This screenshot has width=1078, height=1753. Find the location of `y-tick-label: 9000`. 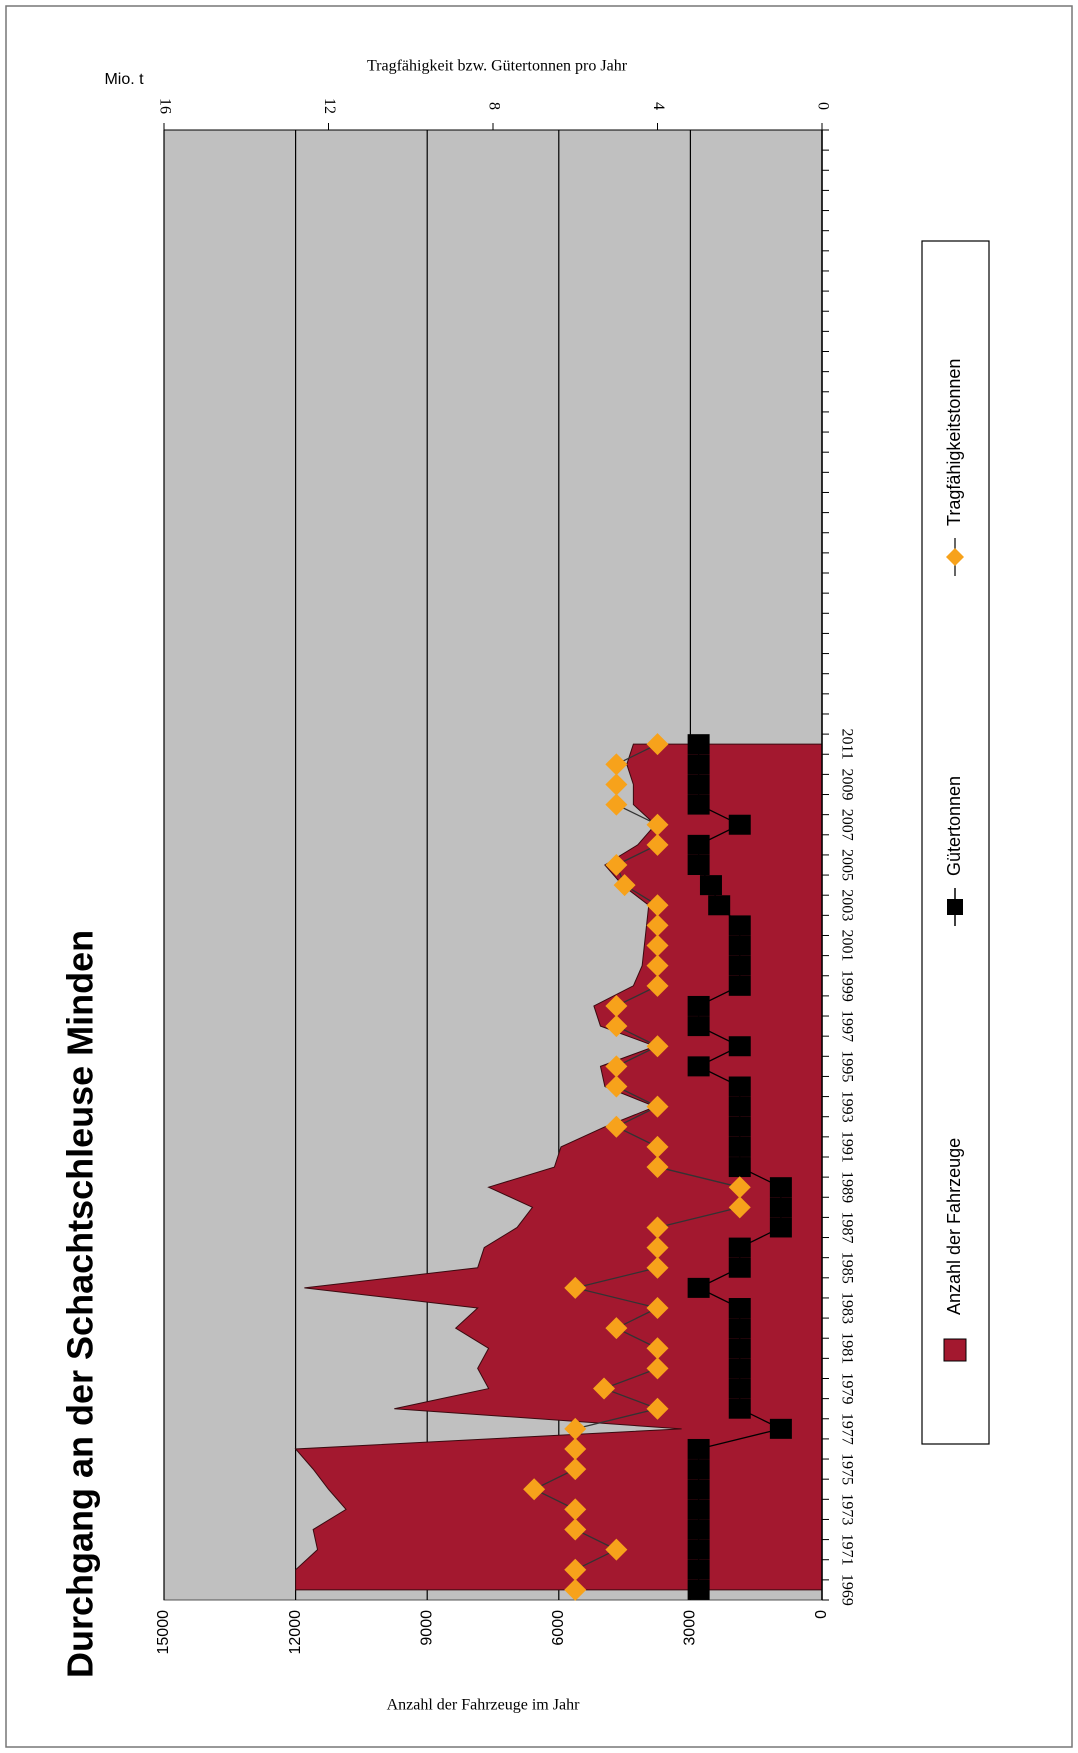

y-tick-label: 9000 is located at coordinates (426, 1628).